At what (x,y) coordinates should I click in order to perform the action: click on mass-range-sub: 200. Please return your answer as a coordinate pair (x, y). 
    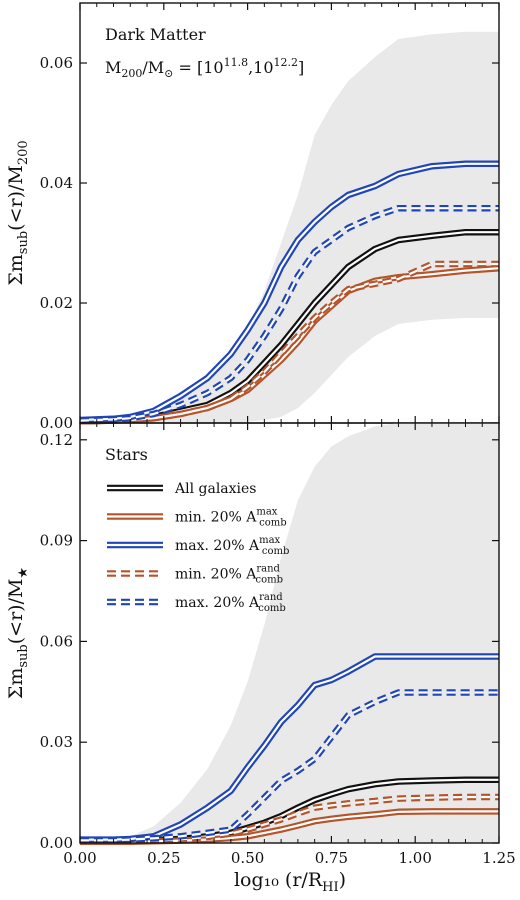
    Looking at the image, I should click on (131, 73).